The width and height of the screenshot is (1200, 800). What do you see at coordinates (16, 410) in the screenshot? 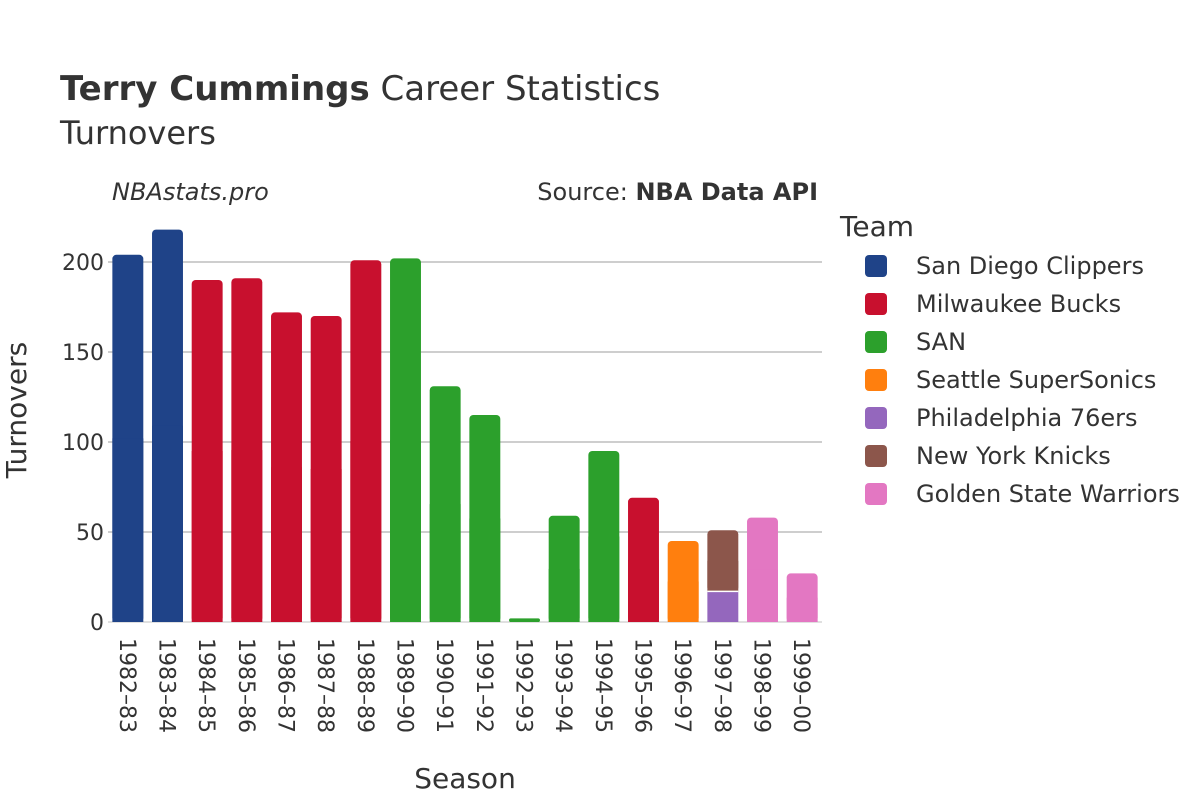
I see `y-axis-title: Turnovers` at bounding box center [16, 410].